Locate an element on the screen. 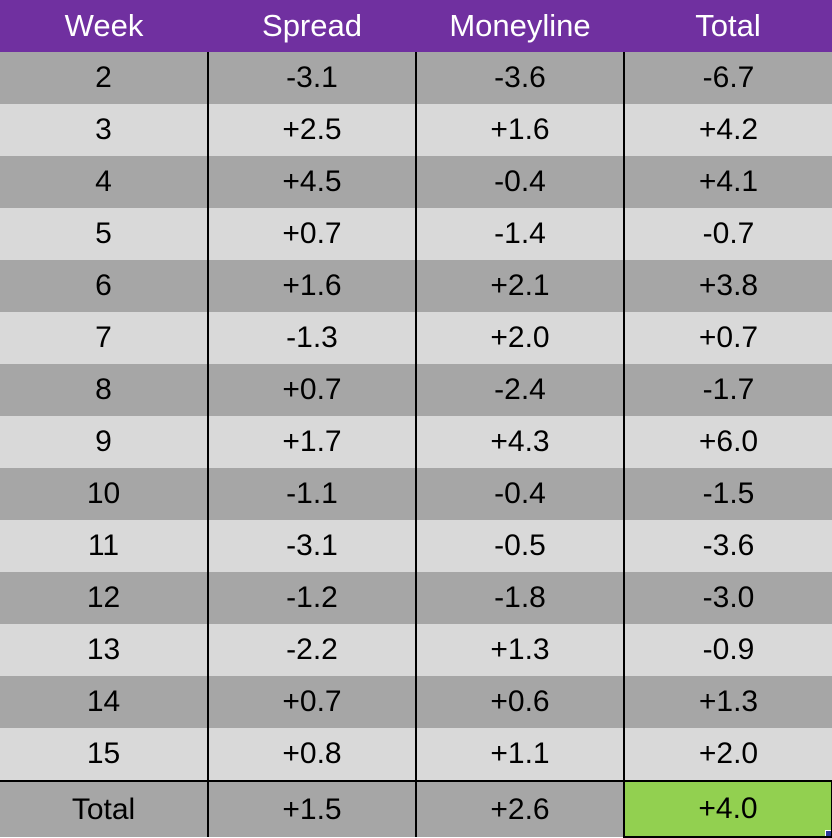 Image resolution: width=832 pixels, height=838 pixels. header-total: Total is located at coordinates (728, 26).